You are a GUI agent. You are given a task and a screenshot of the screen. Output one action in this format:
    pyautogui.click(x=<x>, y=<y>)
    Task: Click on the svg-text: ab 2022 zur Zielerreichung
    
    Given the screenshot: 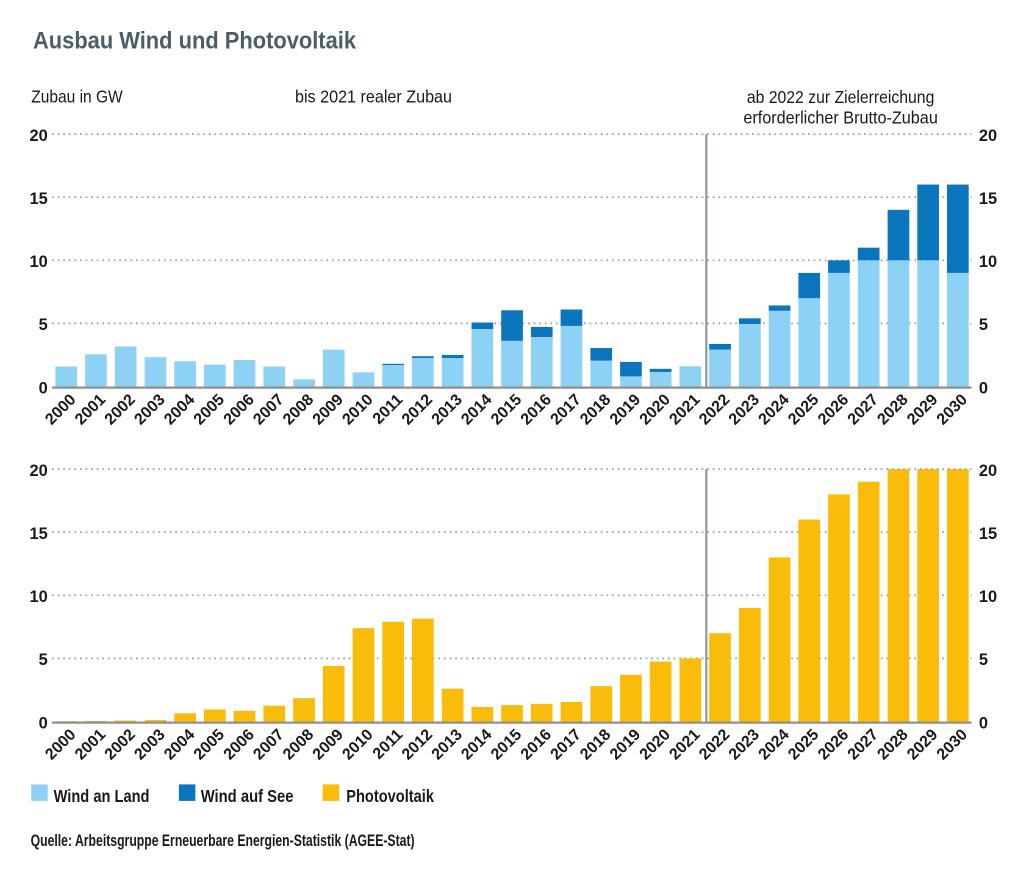 What is the action you would take?
    pyautogui.click(x=841, y=97)
    